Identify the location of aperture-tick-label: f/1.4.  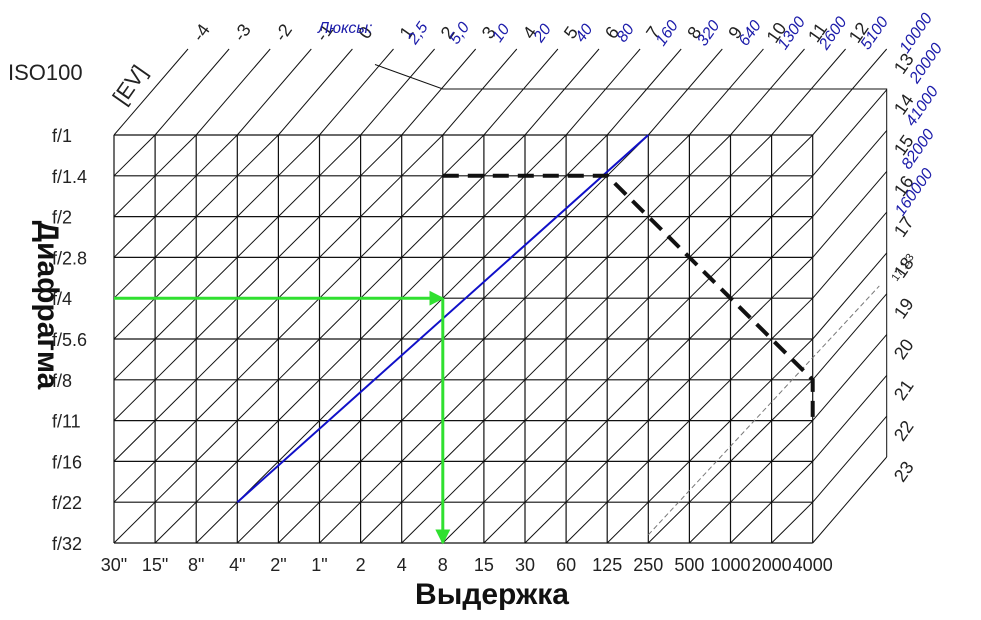
(69, 177).